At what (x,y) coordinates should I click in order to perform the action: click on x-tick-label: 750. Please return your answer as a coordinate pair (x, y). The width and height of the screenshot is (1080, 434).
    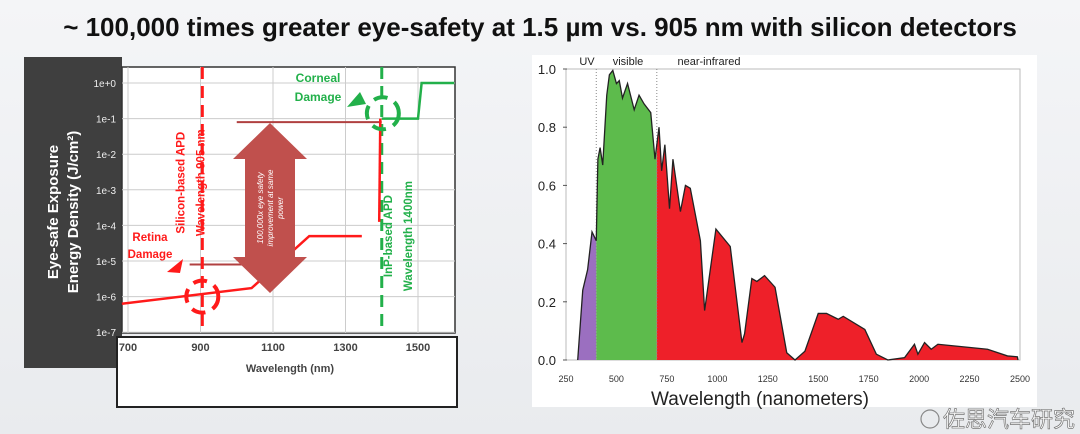
    Looking at the image, I should click on (666, 379).